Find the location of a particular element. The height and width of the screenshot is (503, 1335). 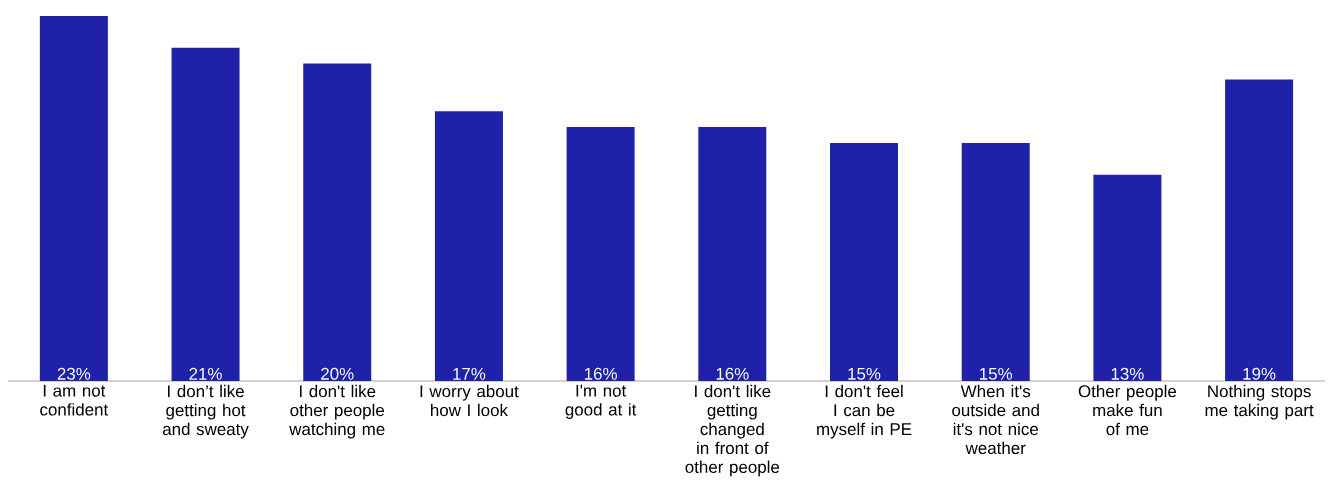

x-tick-label: I am not confident is located at coordinates (74, 400).